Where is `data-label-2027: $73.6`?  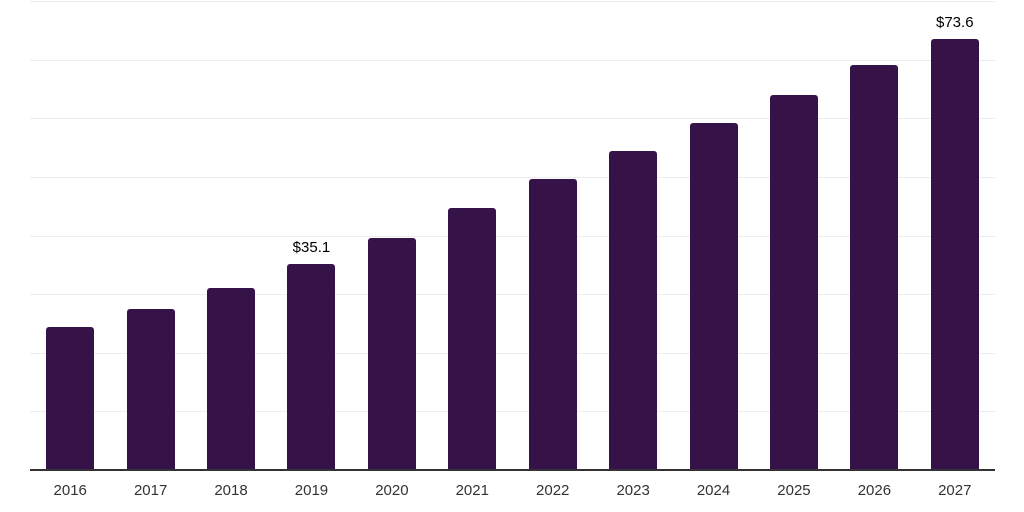 data-label-2027: $73.6 is located at coordinates (955, 22).